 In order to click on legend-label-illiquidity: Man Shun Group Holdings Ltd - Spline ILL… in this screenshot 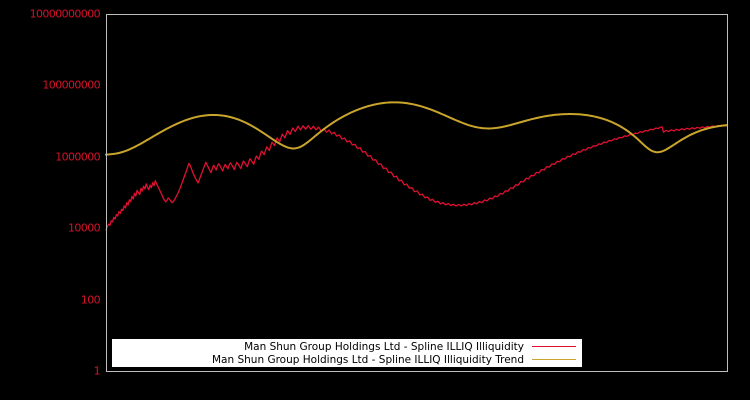, I will do `click(384, 346)`.